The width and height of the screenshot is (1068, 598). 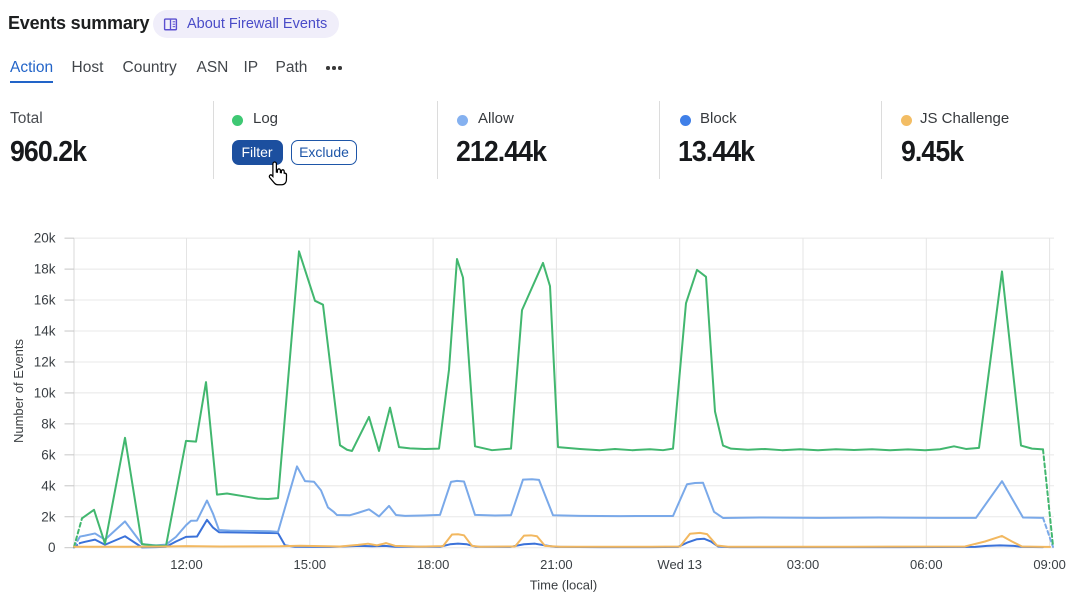 What do you see at coordinates (186, 564) in the screenshot?
I see `svg-text: 12:00` at bounding box center [186, 564].